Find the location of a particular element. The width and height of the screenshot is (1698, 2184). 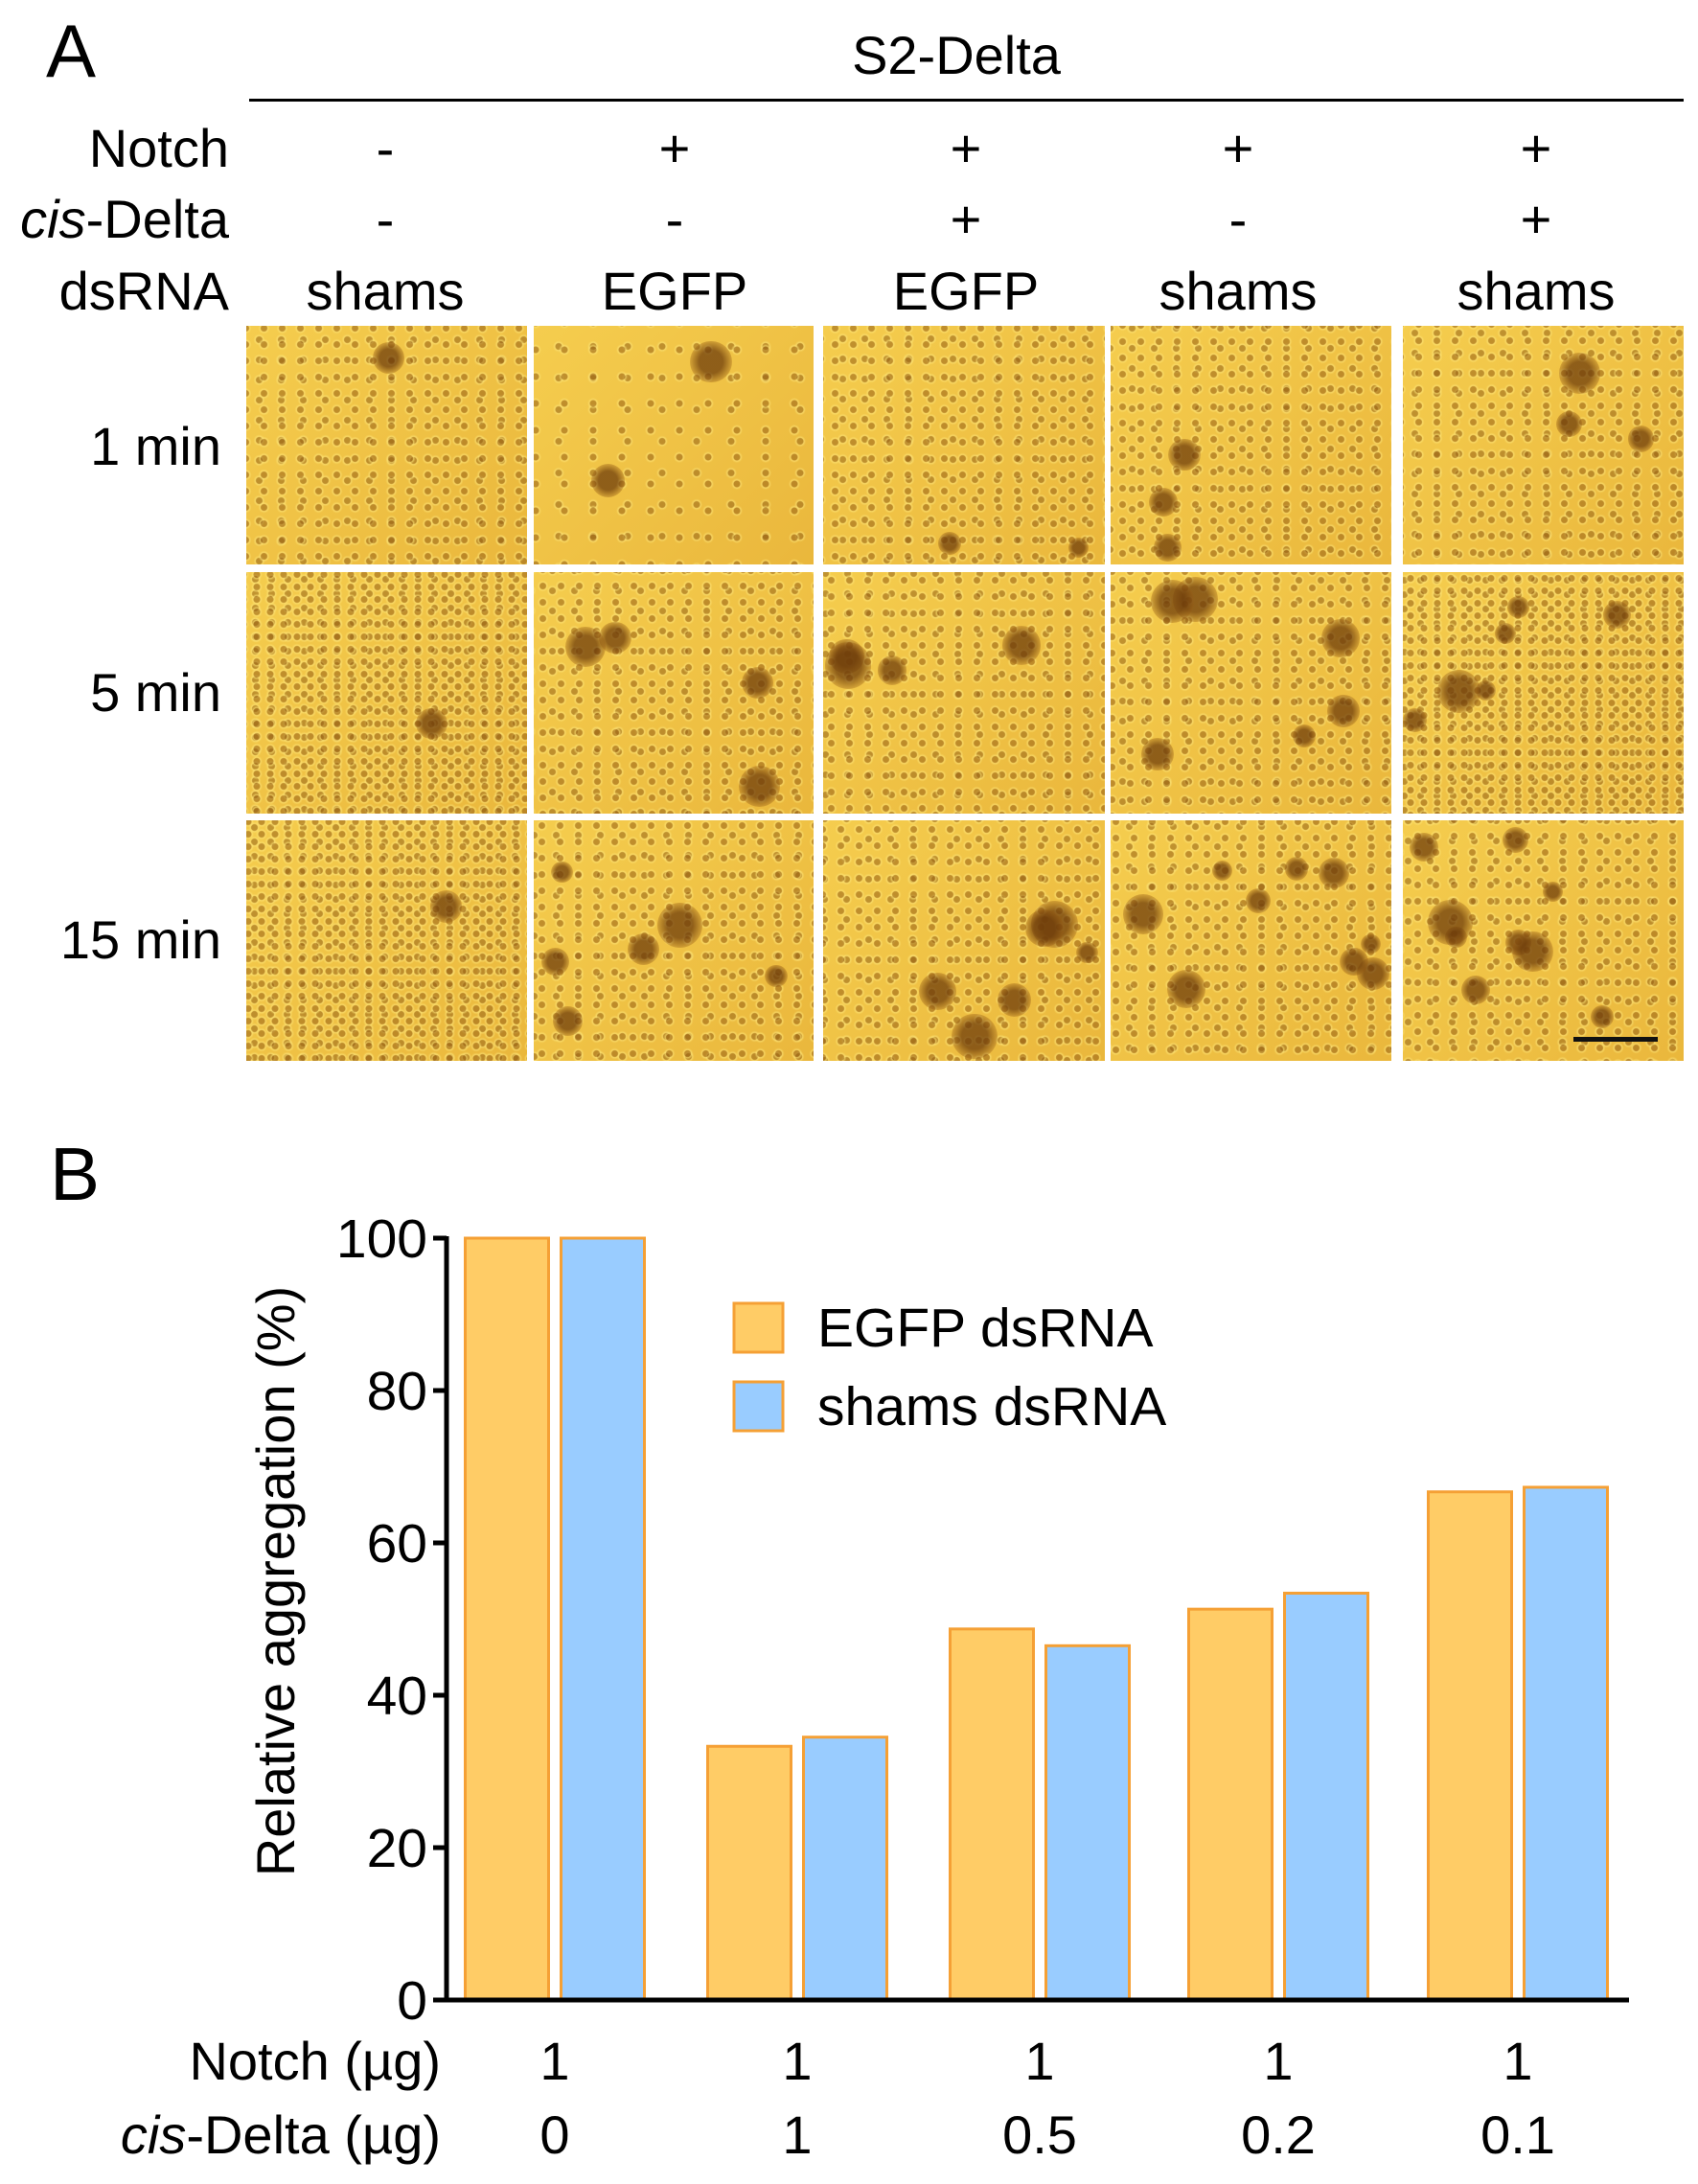

micrograph-15-min-col5 is located at coordinates (1543, 941).